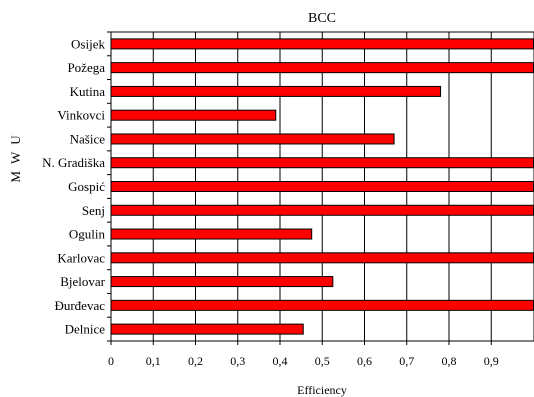 The image size is (534, 397). Describe the element at coordinates (82, 281) in the screenshot. I see `category-label: Bjelovar` at that location.